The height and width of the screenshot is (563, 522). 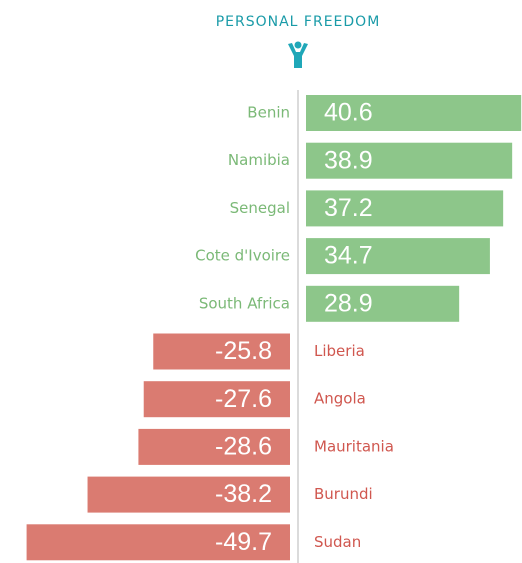 What do you see at coordinates (348, 303) in the screenshot?
I see `value-label: 28.9` at bounding box center [348, 303].